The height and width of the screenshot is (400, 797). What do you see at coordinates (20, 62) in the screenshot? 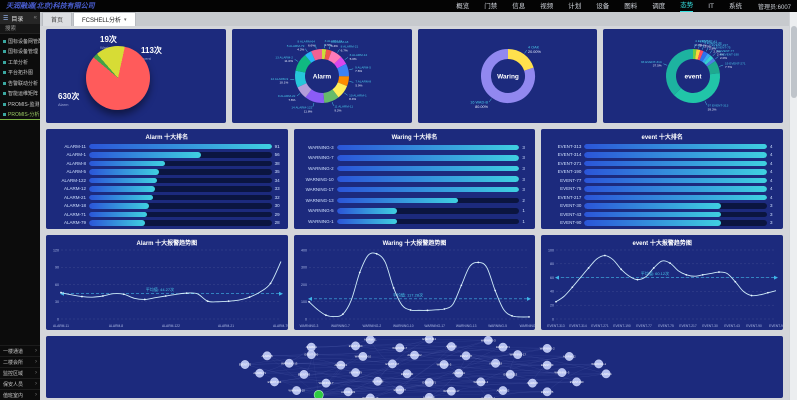
I see `sidebar-item: 工单分析` at bounding box center [20, 62].